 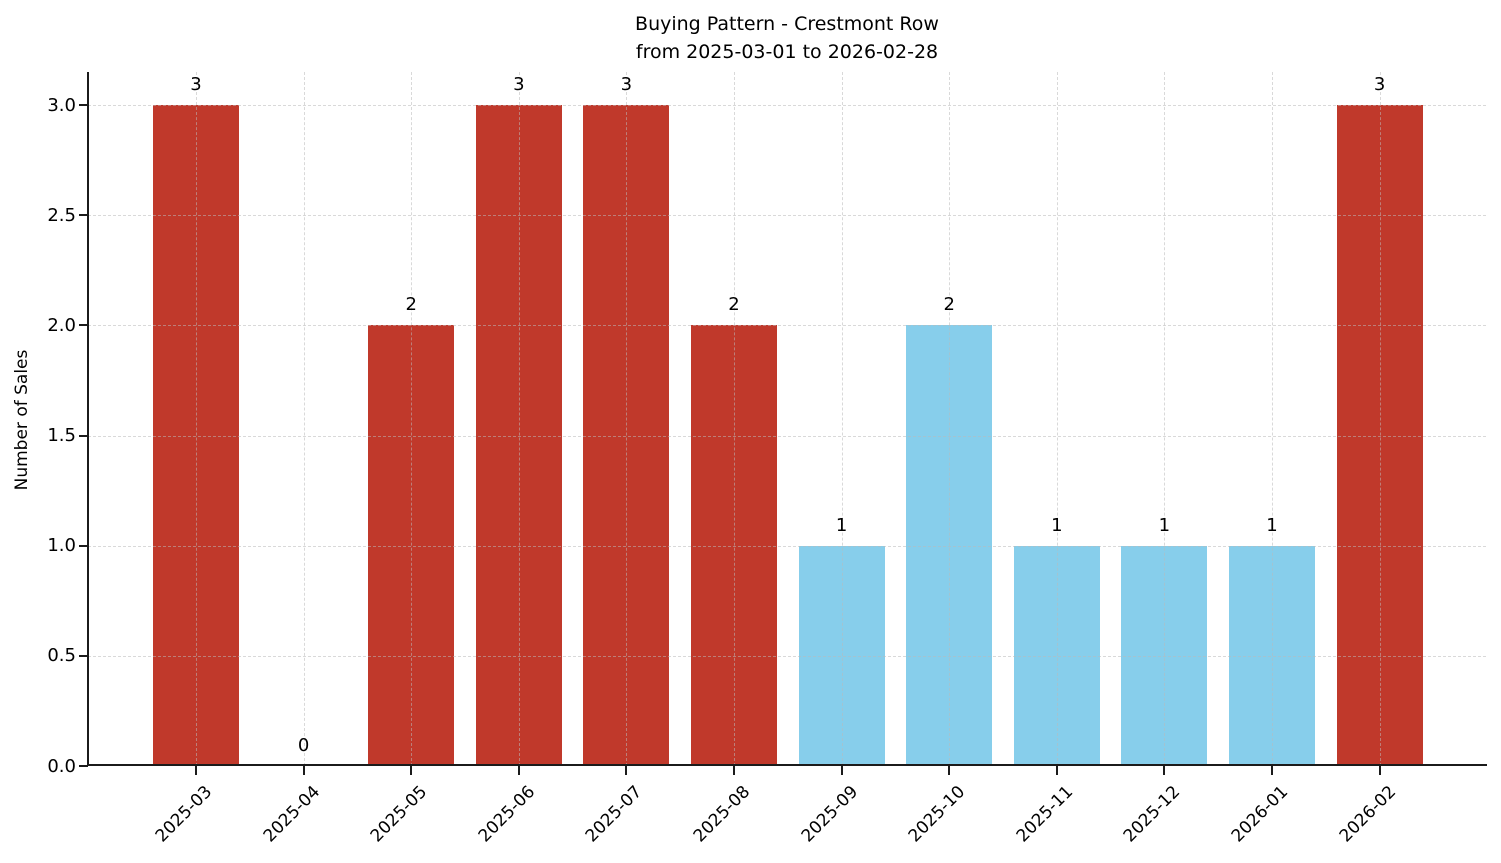 What do you see at coordinates (61, 766) in the screenshot?
I see `y-tick-label: 0.0` at bounding box center [61, 766].